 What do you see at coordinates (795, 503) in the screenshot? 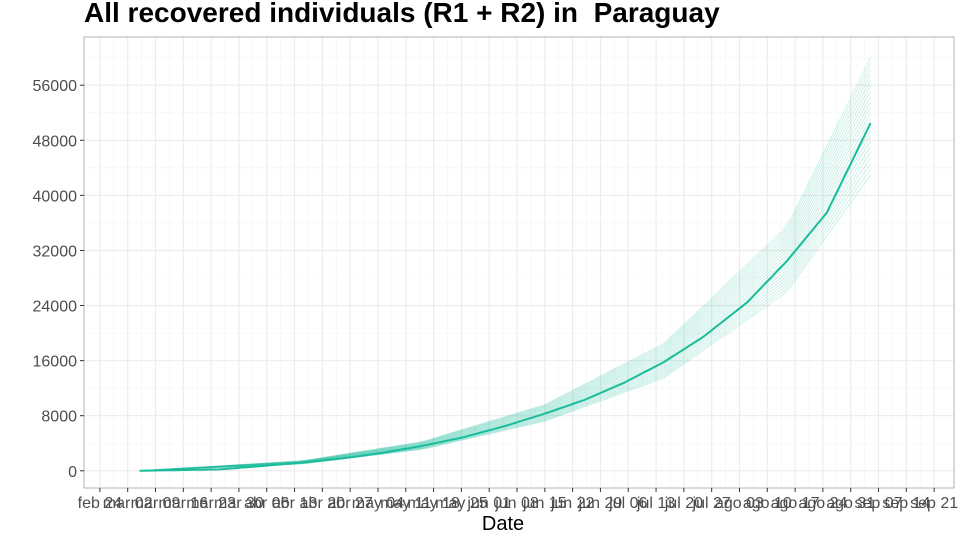
I see `x-tick-label: ago 17` at bounding box center [795, 503].